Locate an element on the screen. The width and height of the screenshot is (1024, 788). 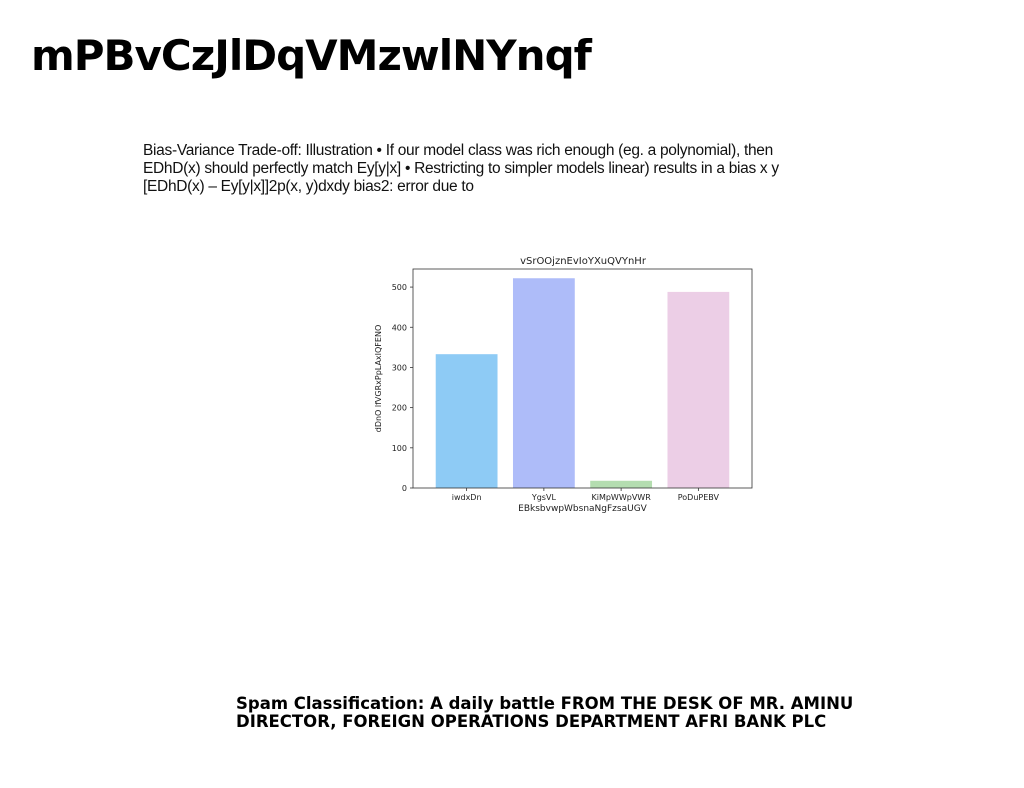
y-axis: 0 100 200 300 400 500 is located at coordinates (402, 388).